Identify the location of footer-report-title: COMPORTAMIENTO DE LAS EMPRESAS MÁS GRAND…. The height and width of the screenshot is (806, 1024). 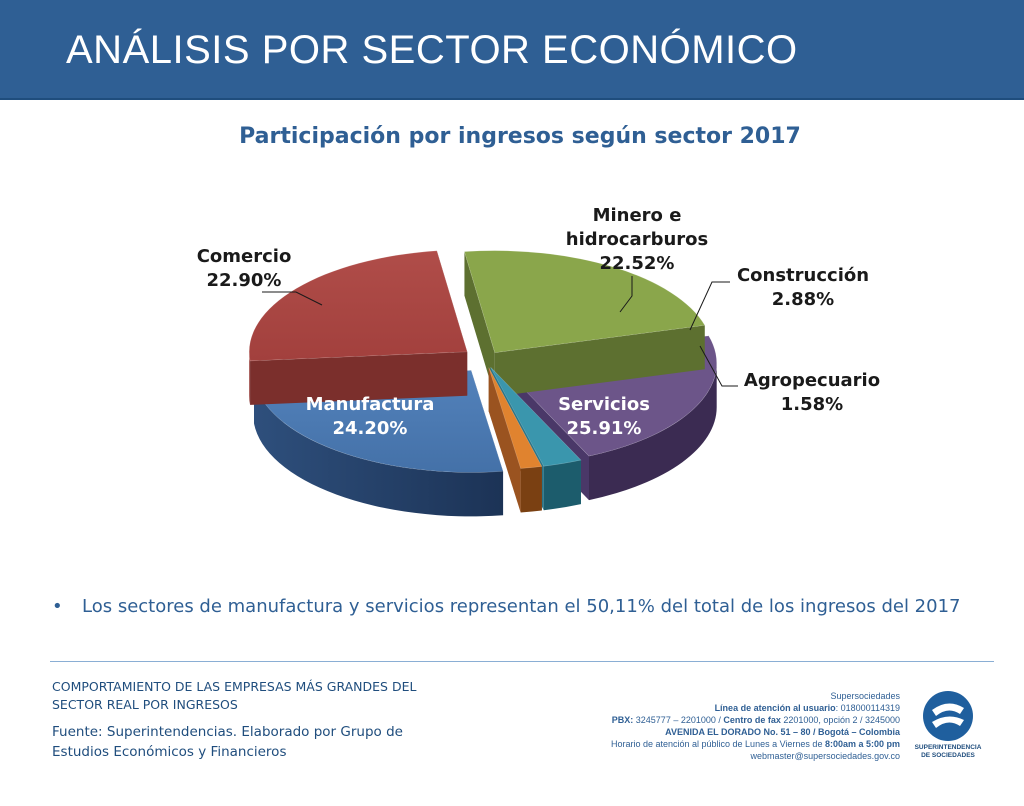
(242, 696).